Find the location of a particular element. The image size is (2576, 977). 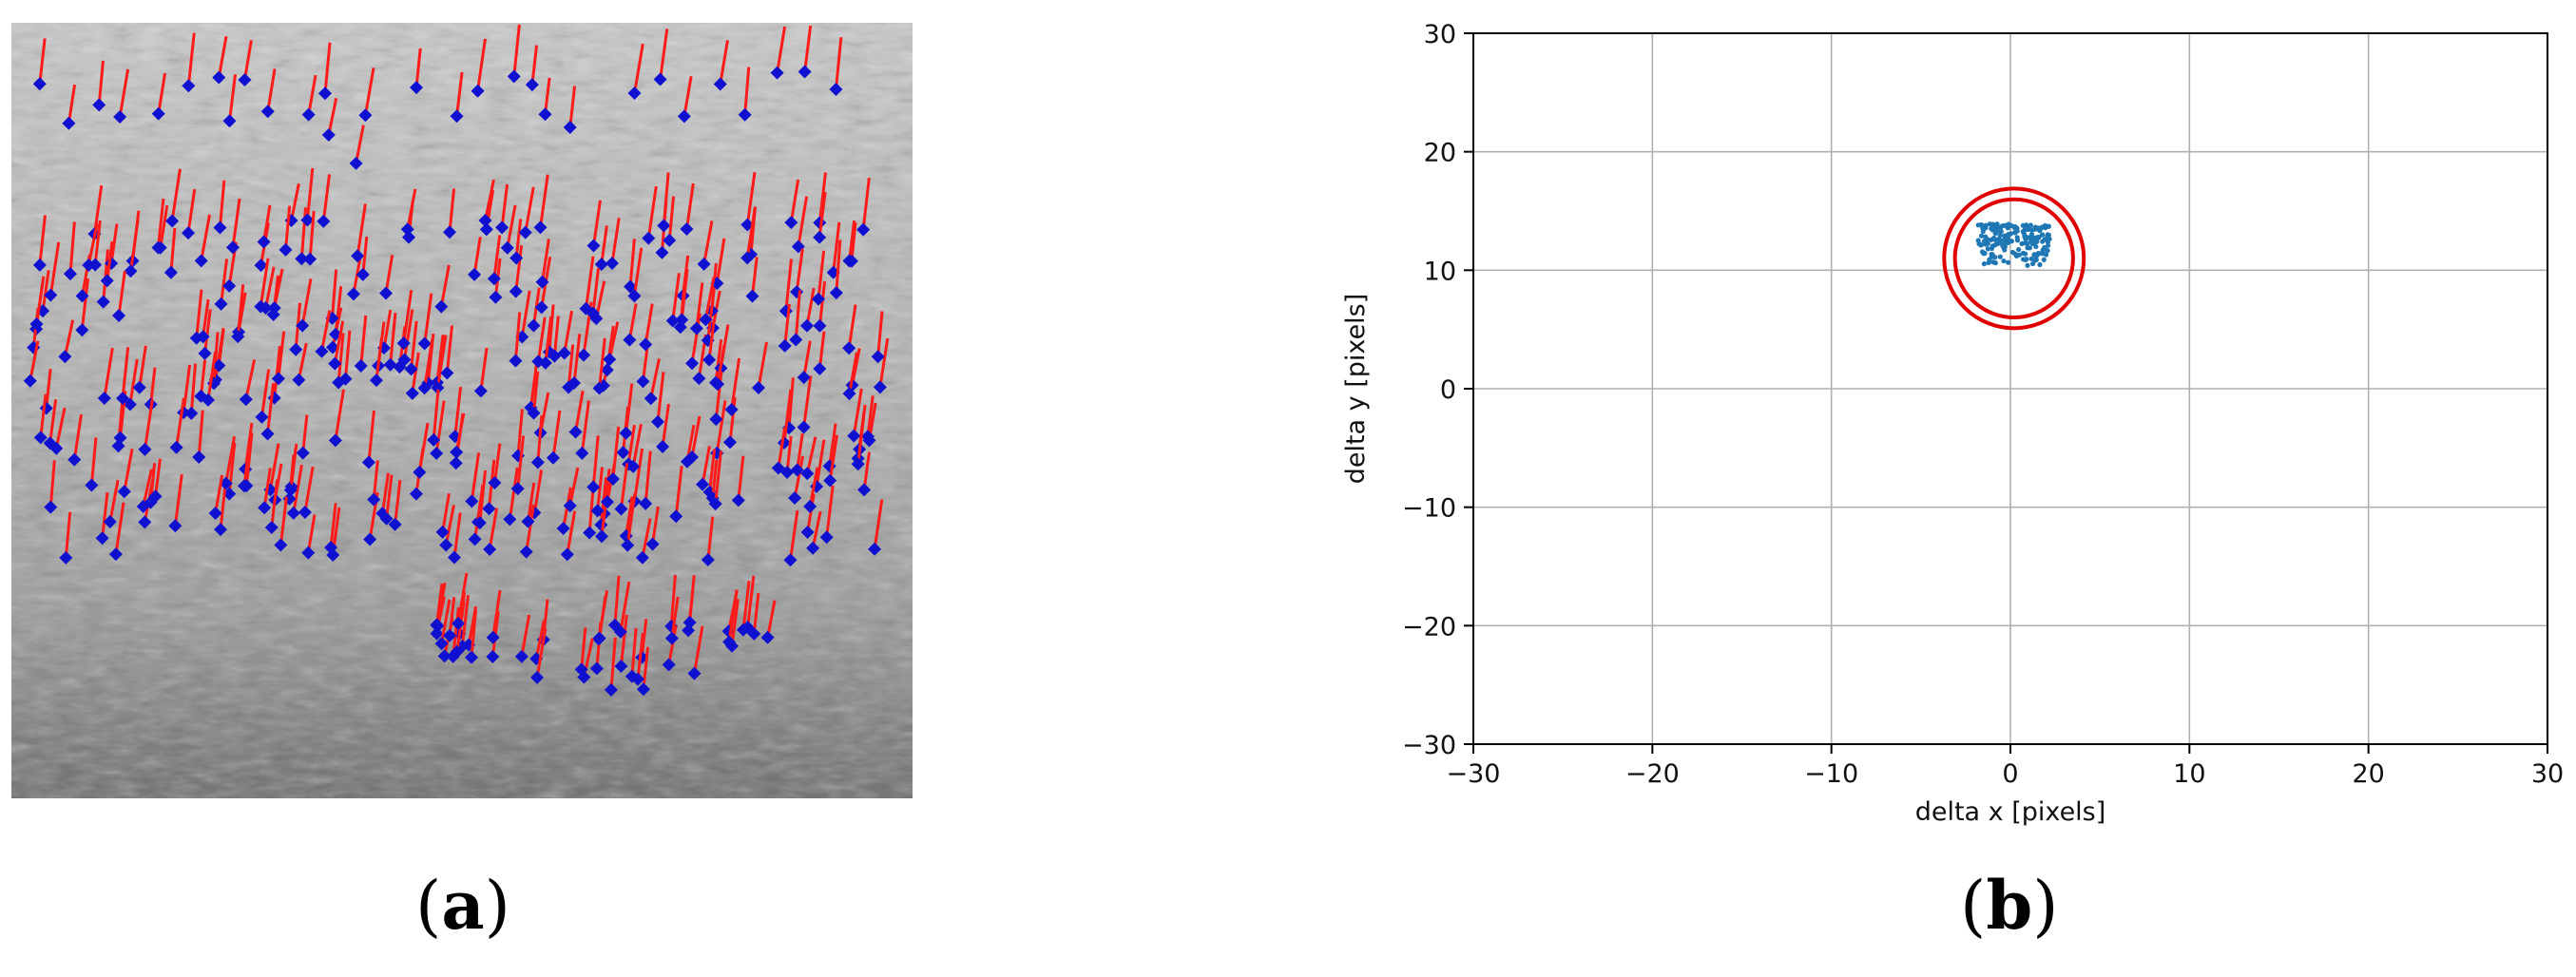

caption-b-open: ( is located at coordinates (1974, 906).